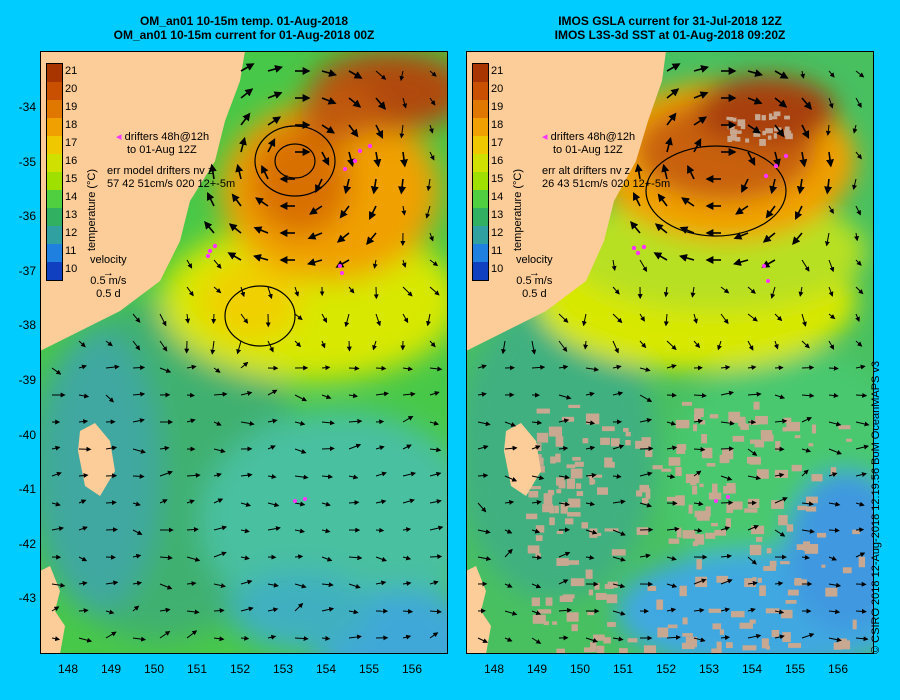  Describe the element at coordinates (71, 197) in the screenshot. I see `colorbar-tick-label: 14` at that location.